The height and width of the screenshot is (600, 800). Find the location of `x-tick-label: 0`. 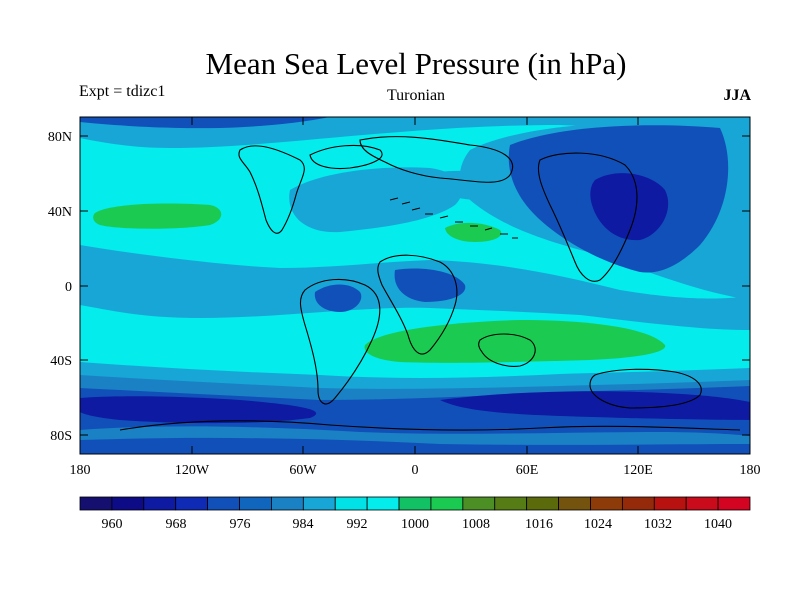

x-tick-label: 0 is located at coordinates (415, 470).